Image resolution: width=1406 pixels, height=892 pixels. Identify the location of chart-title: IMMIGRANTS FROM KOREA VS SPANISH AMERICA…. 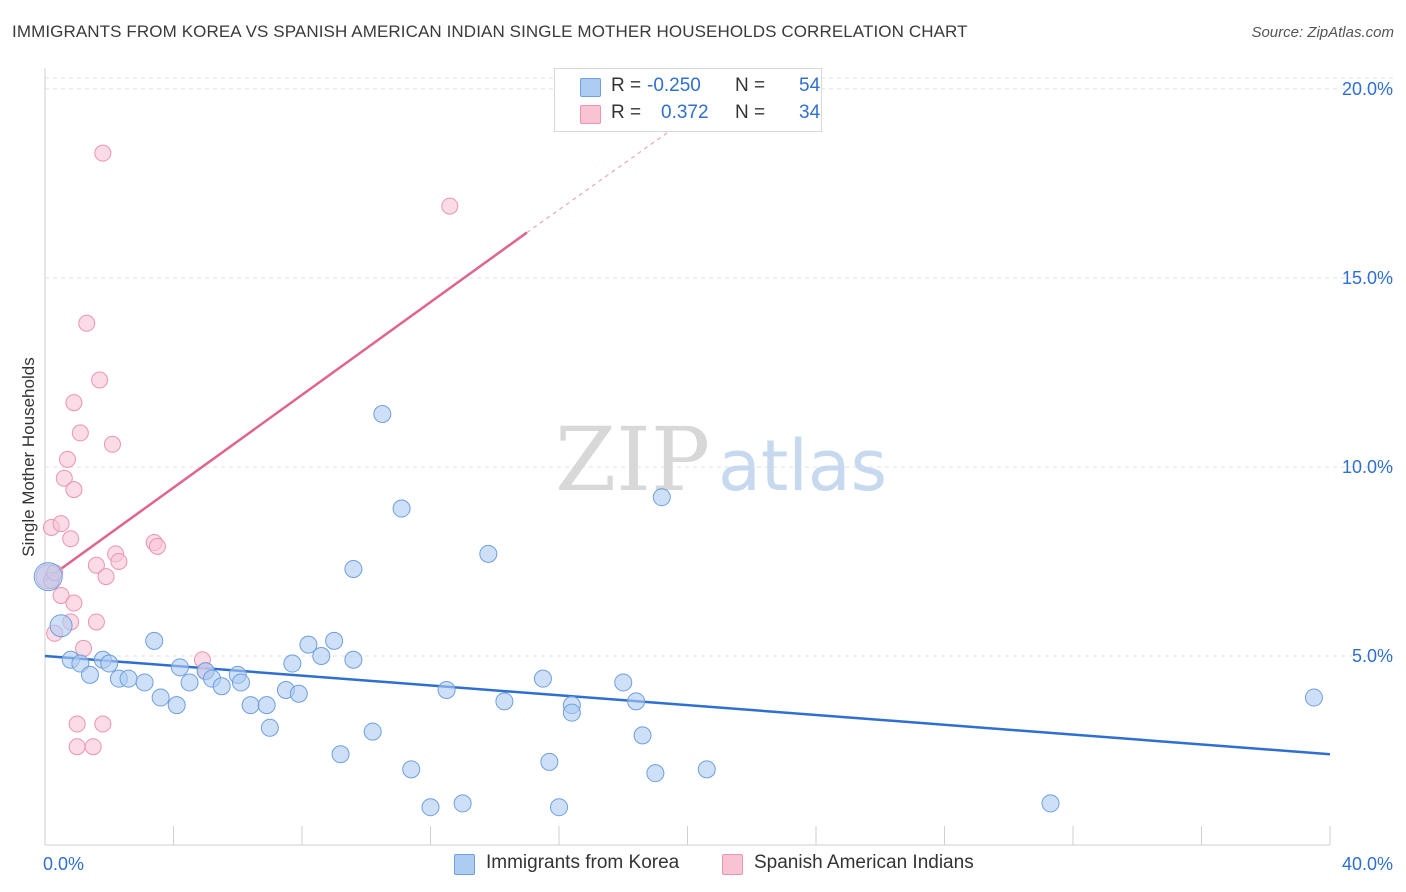
(490, 31).